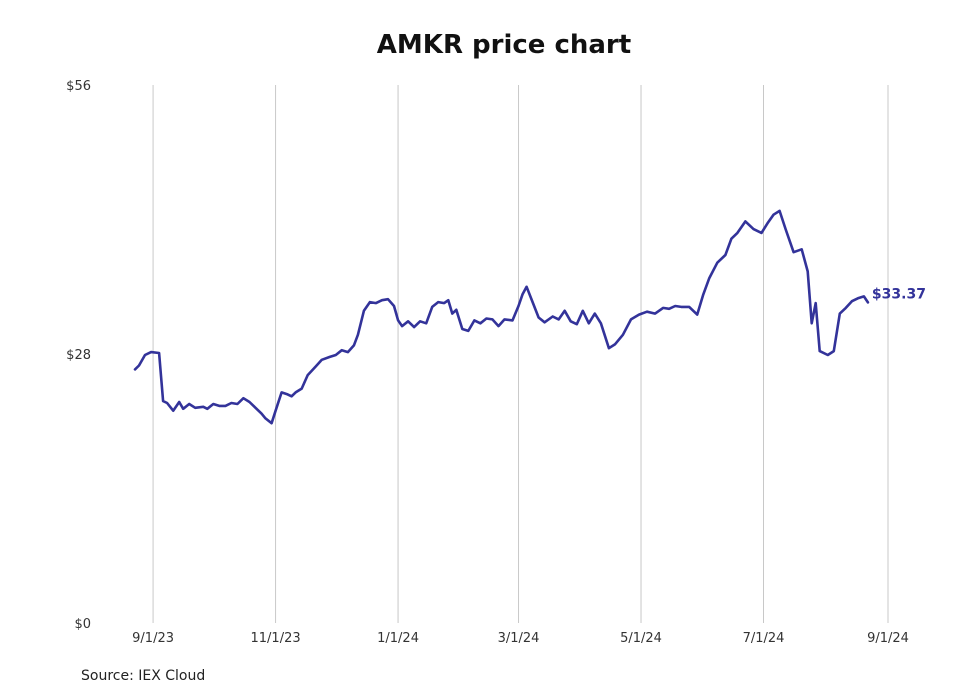 The width and height of the screenshot is (980, 699). What do you see at coordinates (504, 45) in the screenshot?
I see `chart-title: AMKR price chart` at bounding box center [504, 45].